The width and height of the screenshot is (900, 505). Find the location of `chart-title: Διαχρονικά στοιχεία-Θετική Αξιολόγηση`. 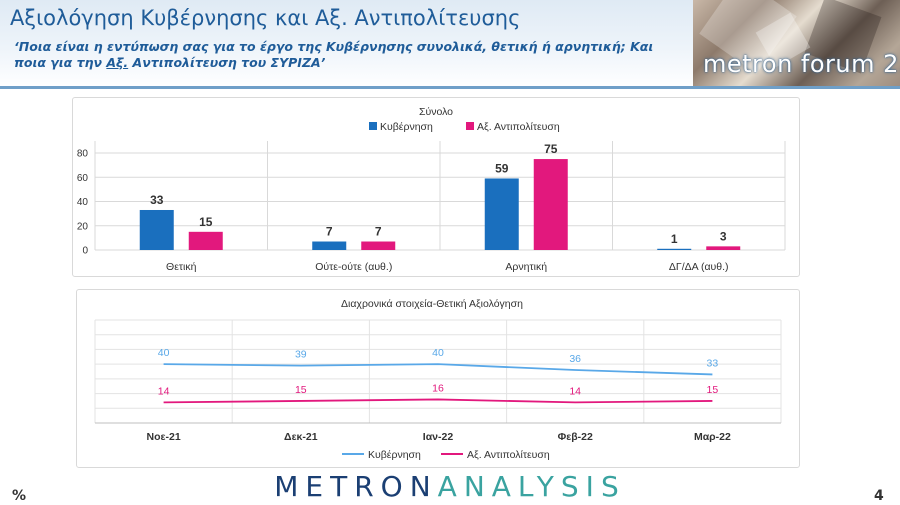

chart-title: Διαχρονικά στοιχεία-Θετική Αξιολόγηση is located at coordinates (432, 304).